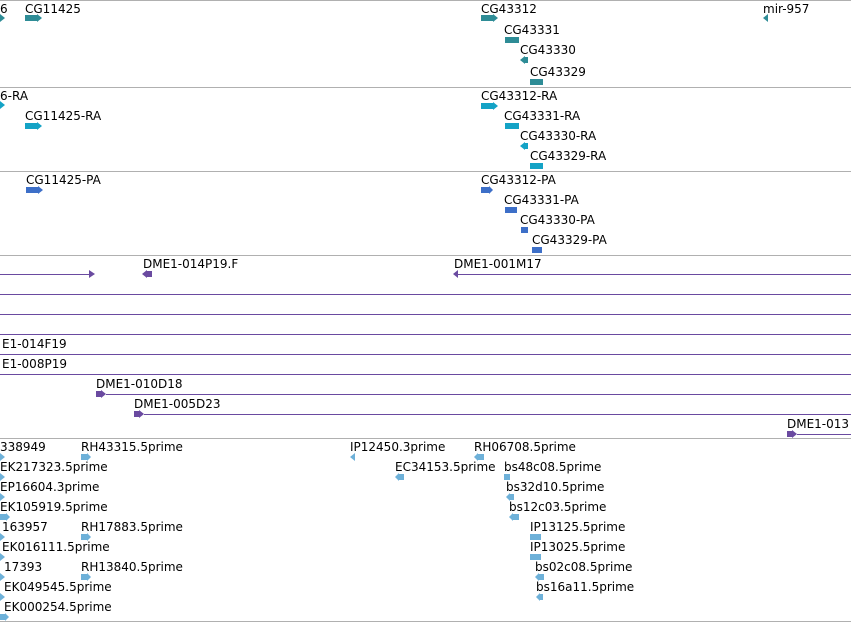 The width and height of the screenshot is (851, 623). What do you see at coordinates (818, 424) in the screenshot?
I see `clone-label: DME1-013` at bounding box center [818, 424].